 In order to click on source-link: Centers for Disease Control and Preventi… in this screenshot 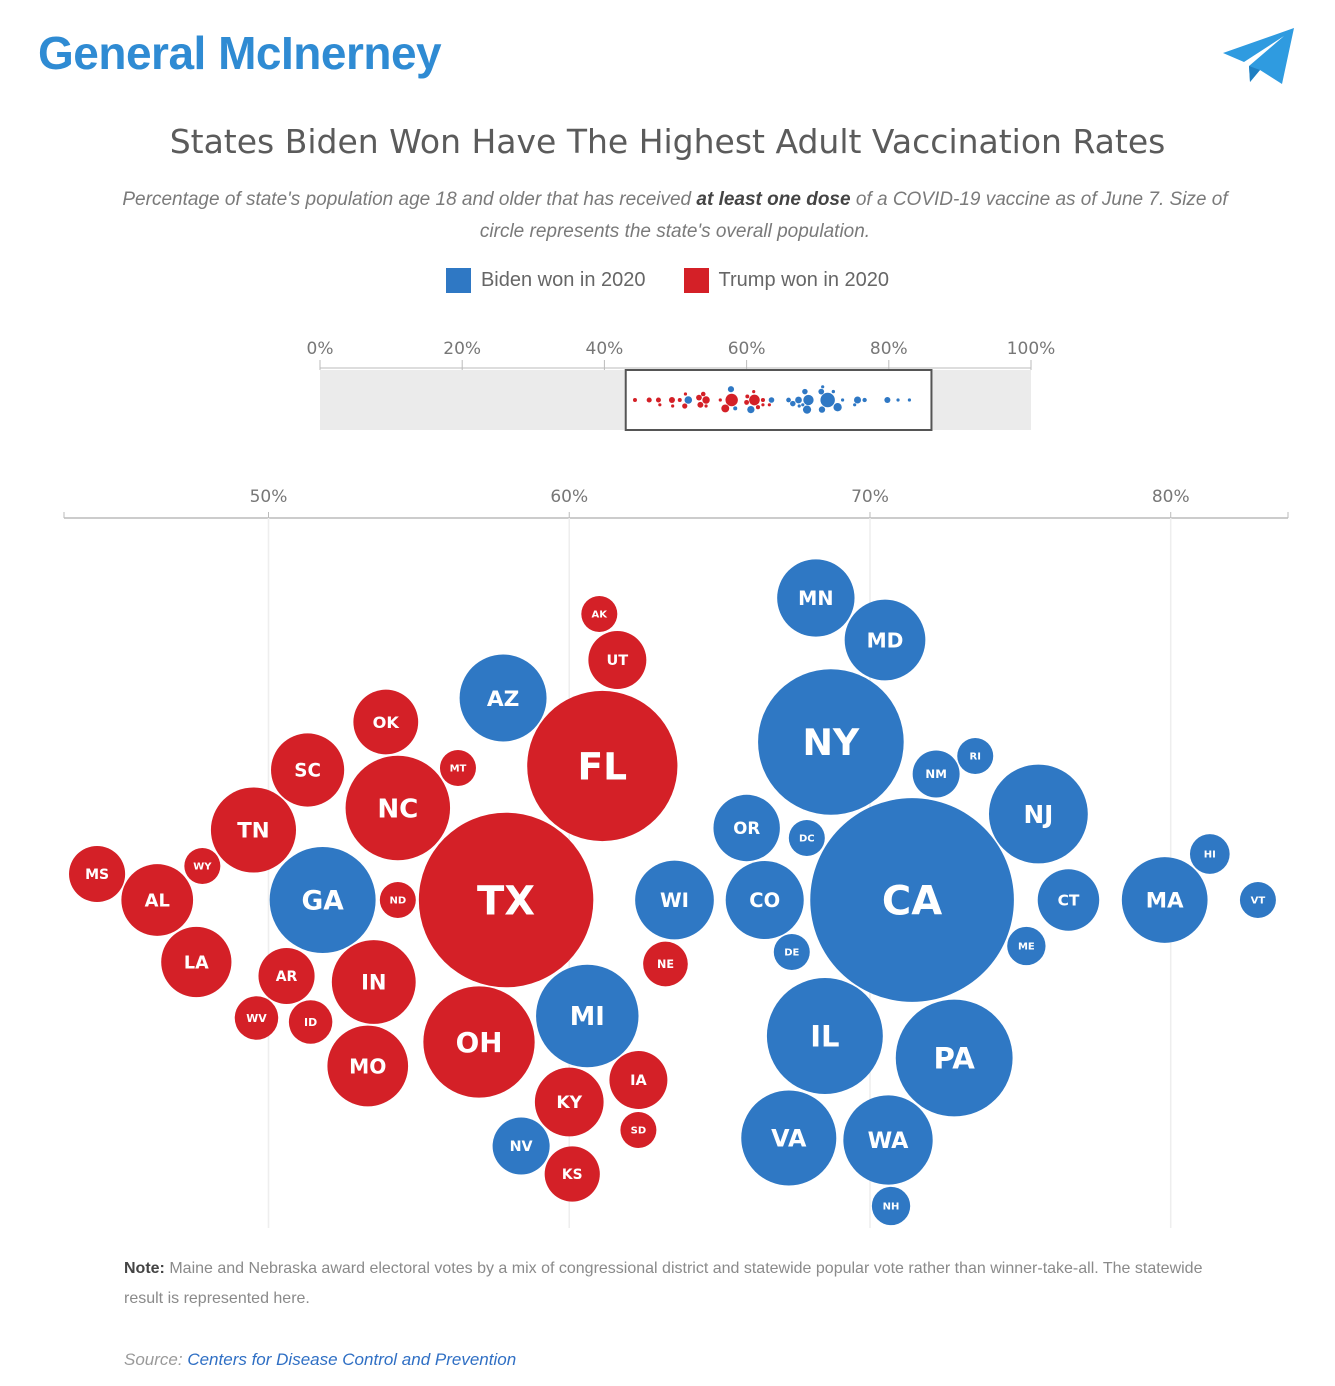, I will do `click(352, 1359)`.